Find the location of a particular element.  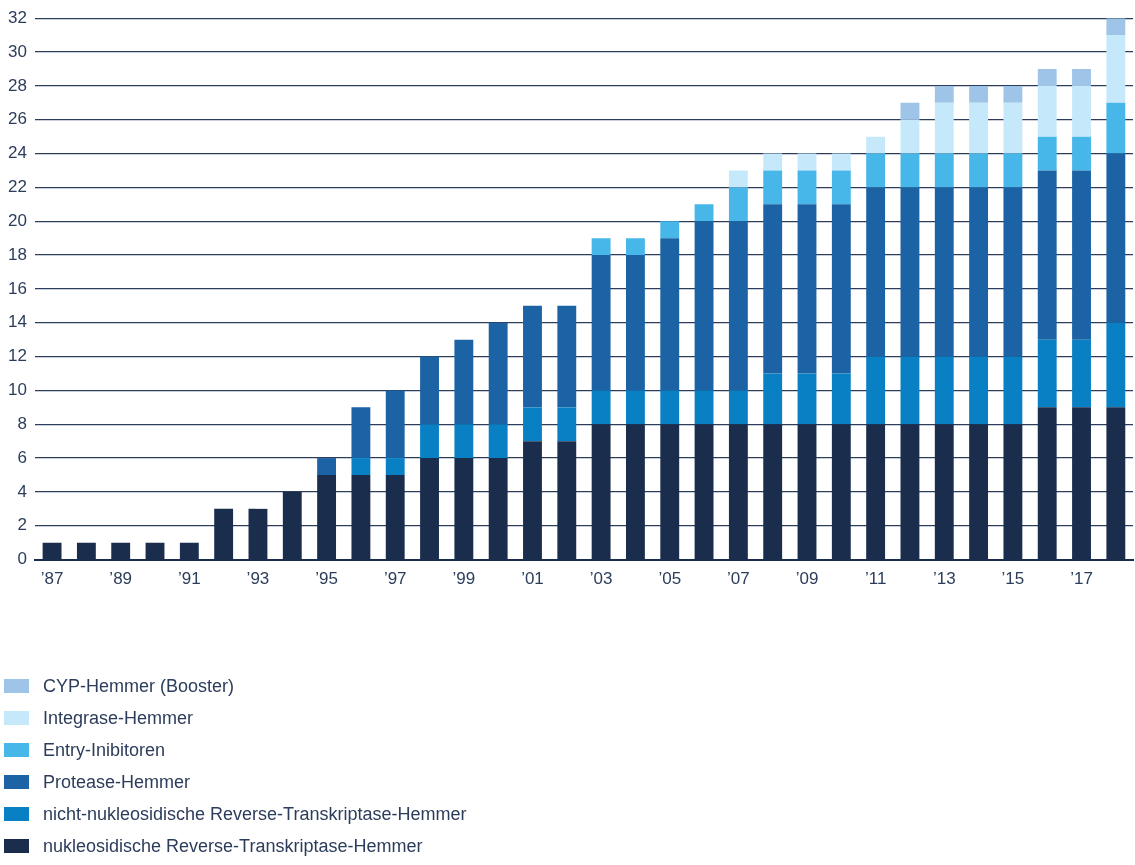

y-tick-label: 0 is located at coordinates (22, 559).